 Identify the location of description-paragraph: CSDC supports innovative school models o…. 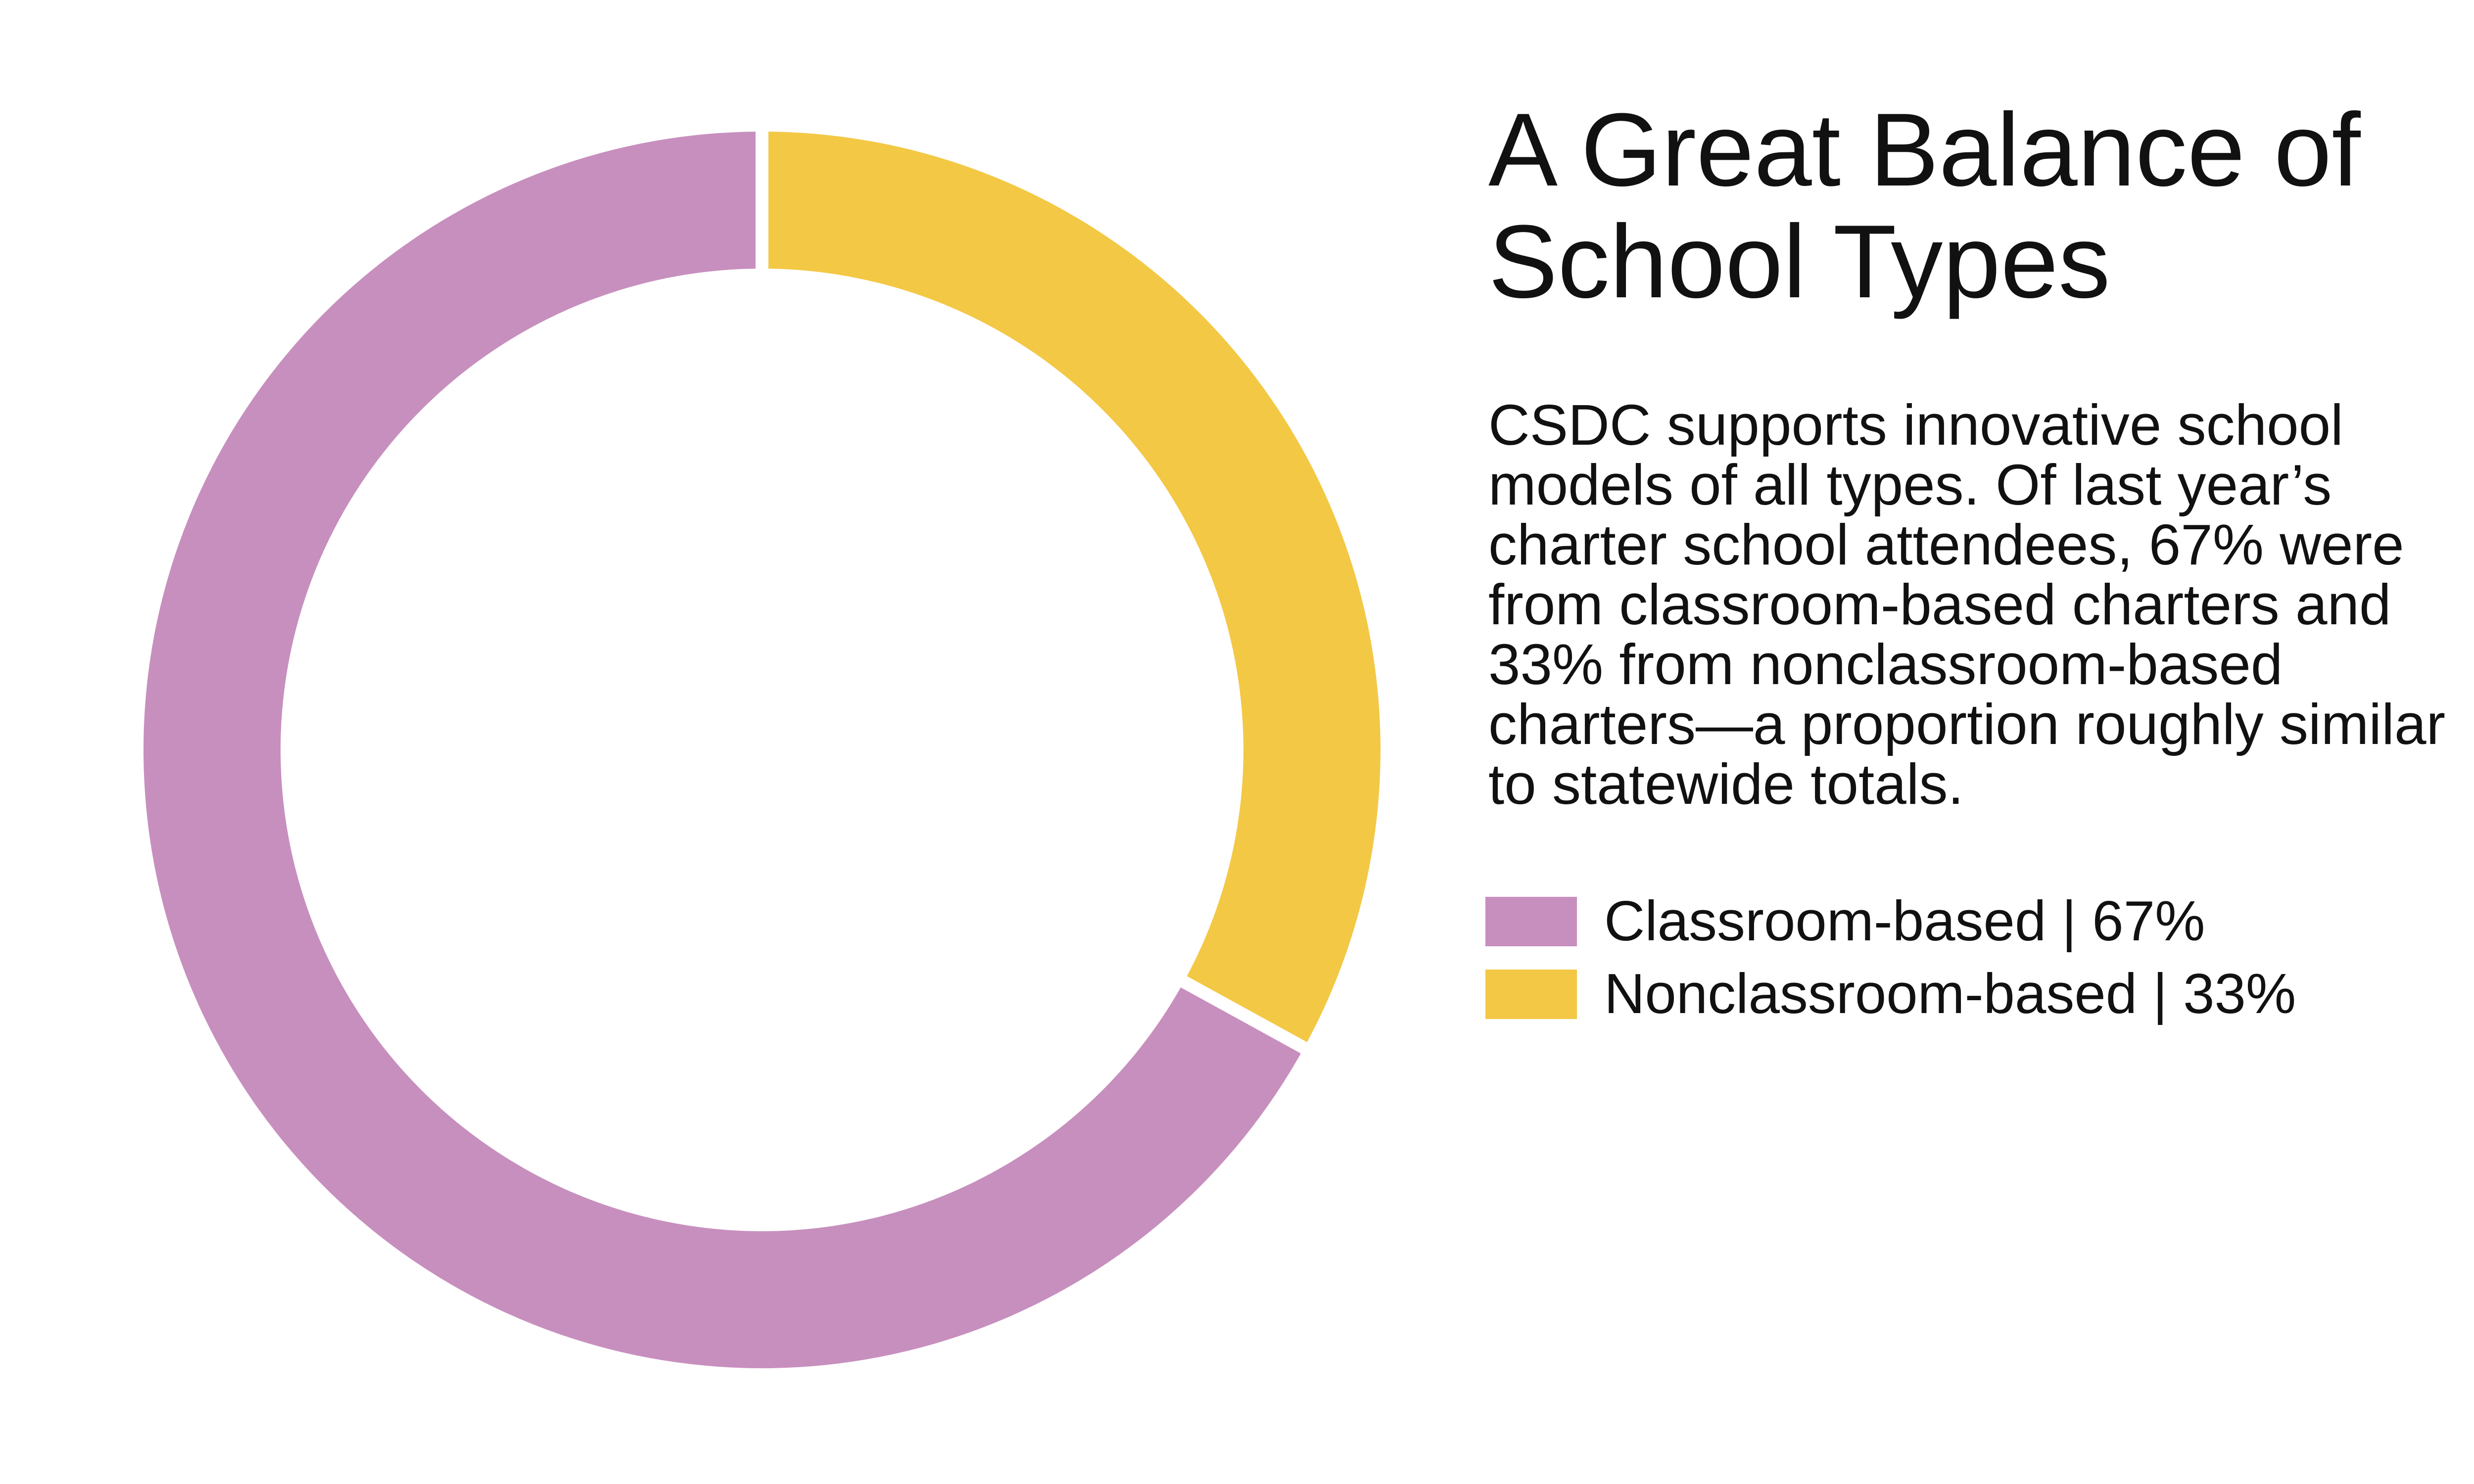
(1967, 604).